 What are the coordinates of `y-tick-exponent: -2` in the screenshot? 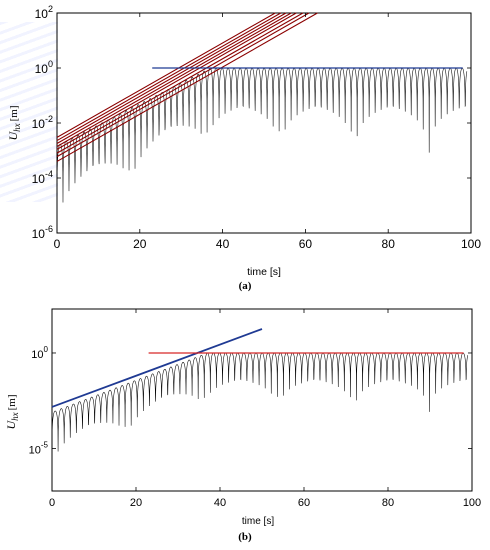 It's located at (49, 119).